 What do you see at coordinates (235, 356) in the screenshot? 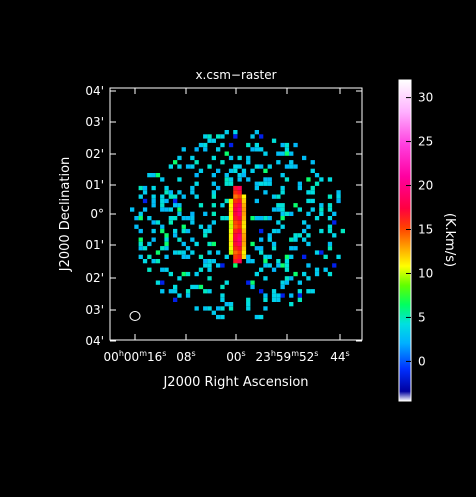
I see `x-tick-label: 00s` at bounding box center [235, 356].